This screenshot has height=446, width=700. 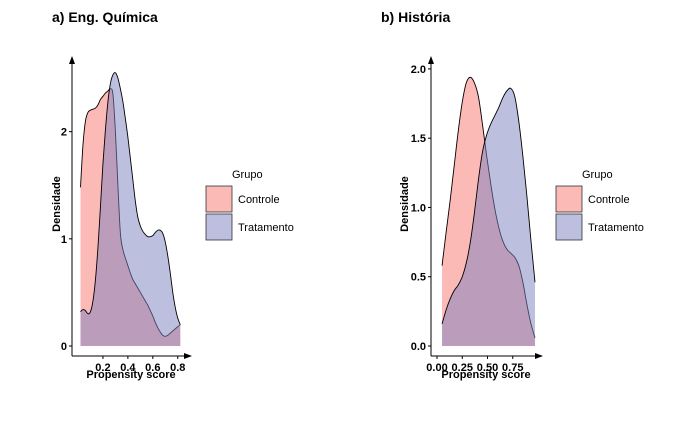 What do you see at coordinates (436, 368) in the screenshot?
I see `x-tick-label: 0.00` at bounding box center [436, 368].